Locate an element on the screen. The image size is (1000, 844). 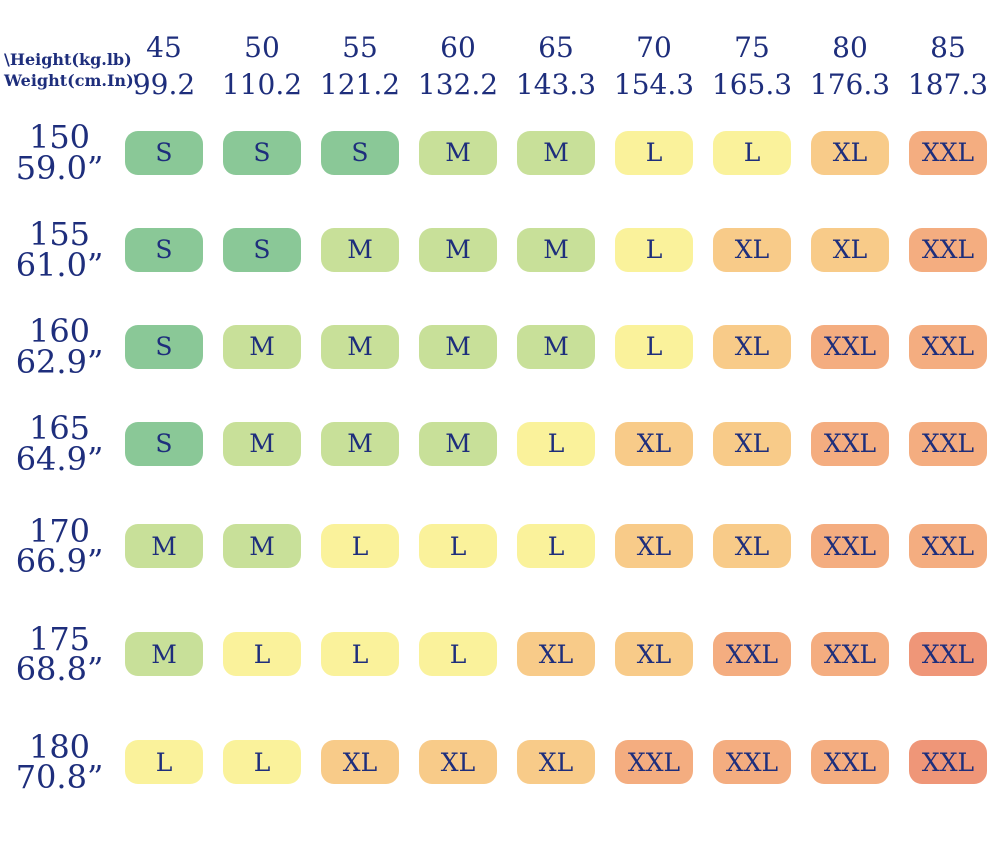
weight-kg-label: 45 is located at coordinates (164, 48).